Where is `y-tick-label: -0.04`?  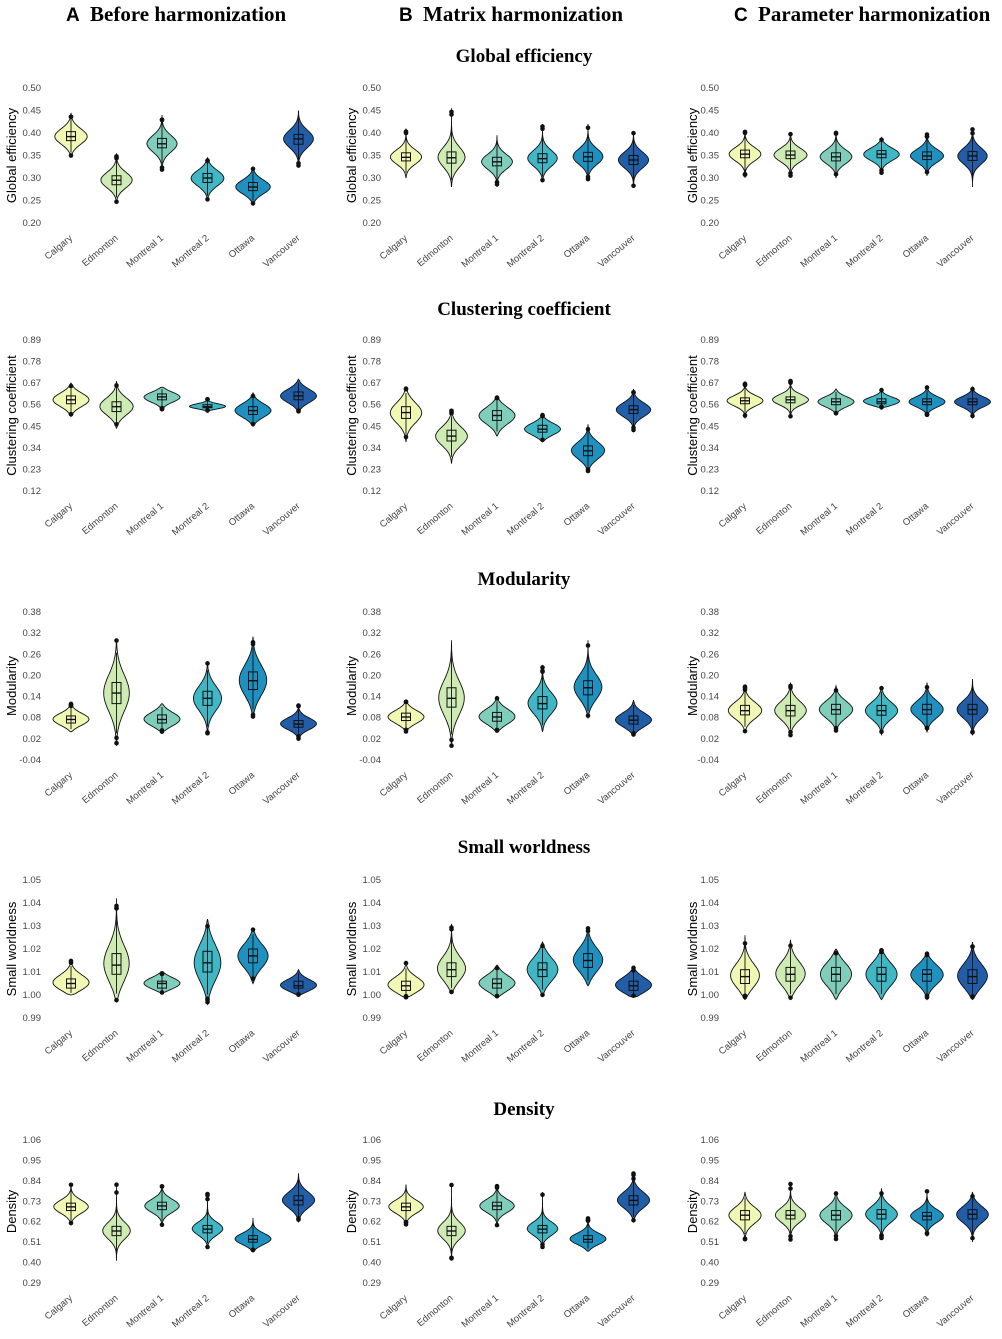
y-tick-label: -0.04 is located at coordinates (30, 760).